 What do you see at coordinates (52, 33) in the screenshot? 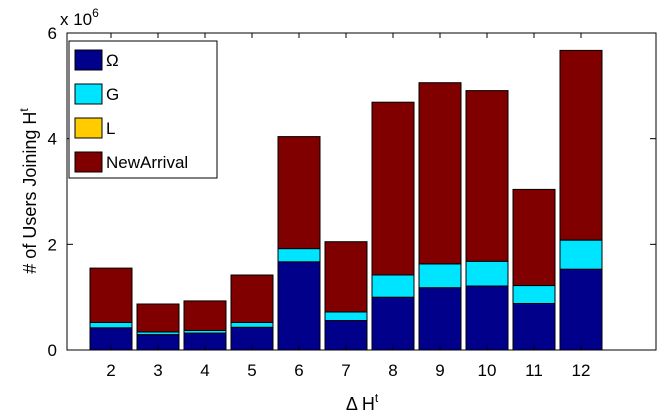
I see `y-tick-label: 6` at bounding box center [52, 33].